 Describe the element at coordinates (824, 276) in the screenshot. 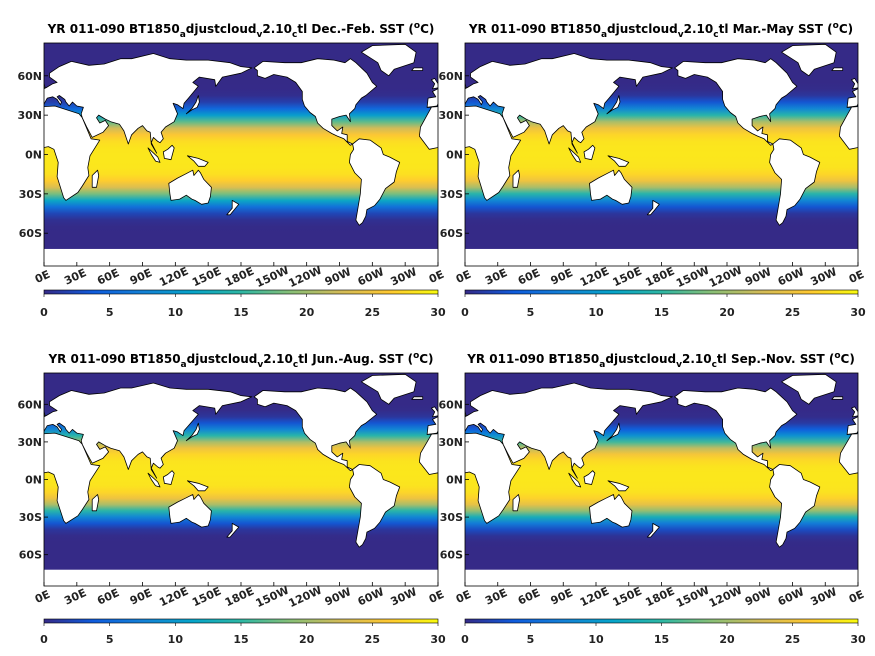

I see `x-tick-label: 30W` at that location.